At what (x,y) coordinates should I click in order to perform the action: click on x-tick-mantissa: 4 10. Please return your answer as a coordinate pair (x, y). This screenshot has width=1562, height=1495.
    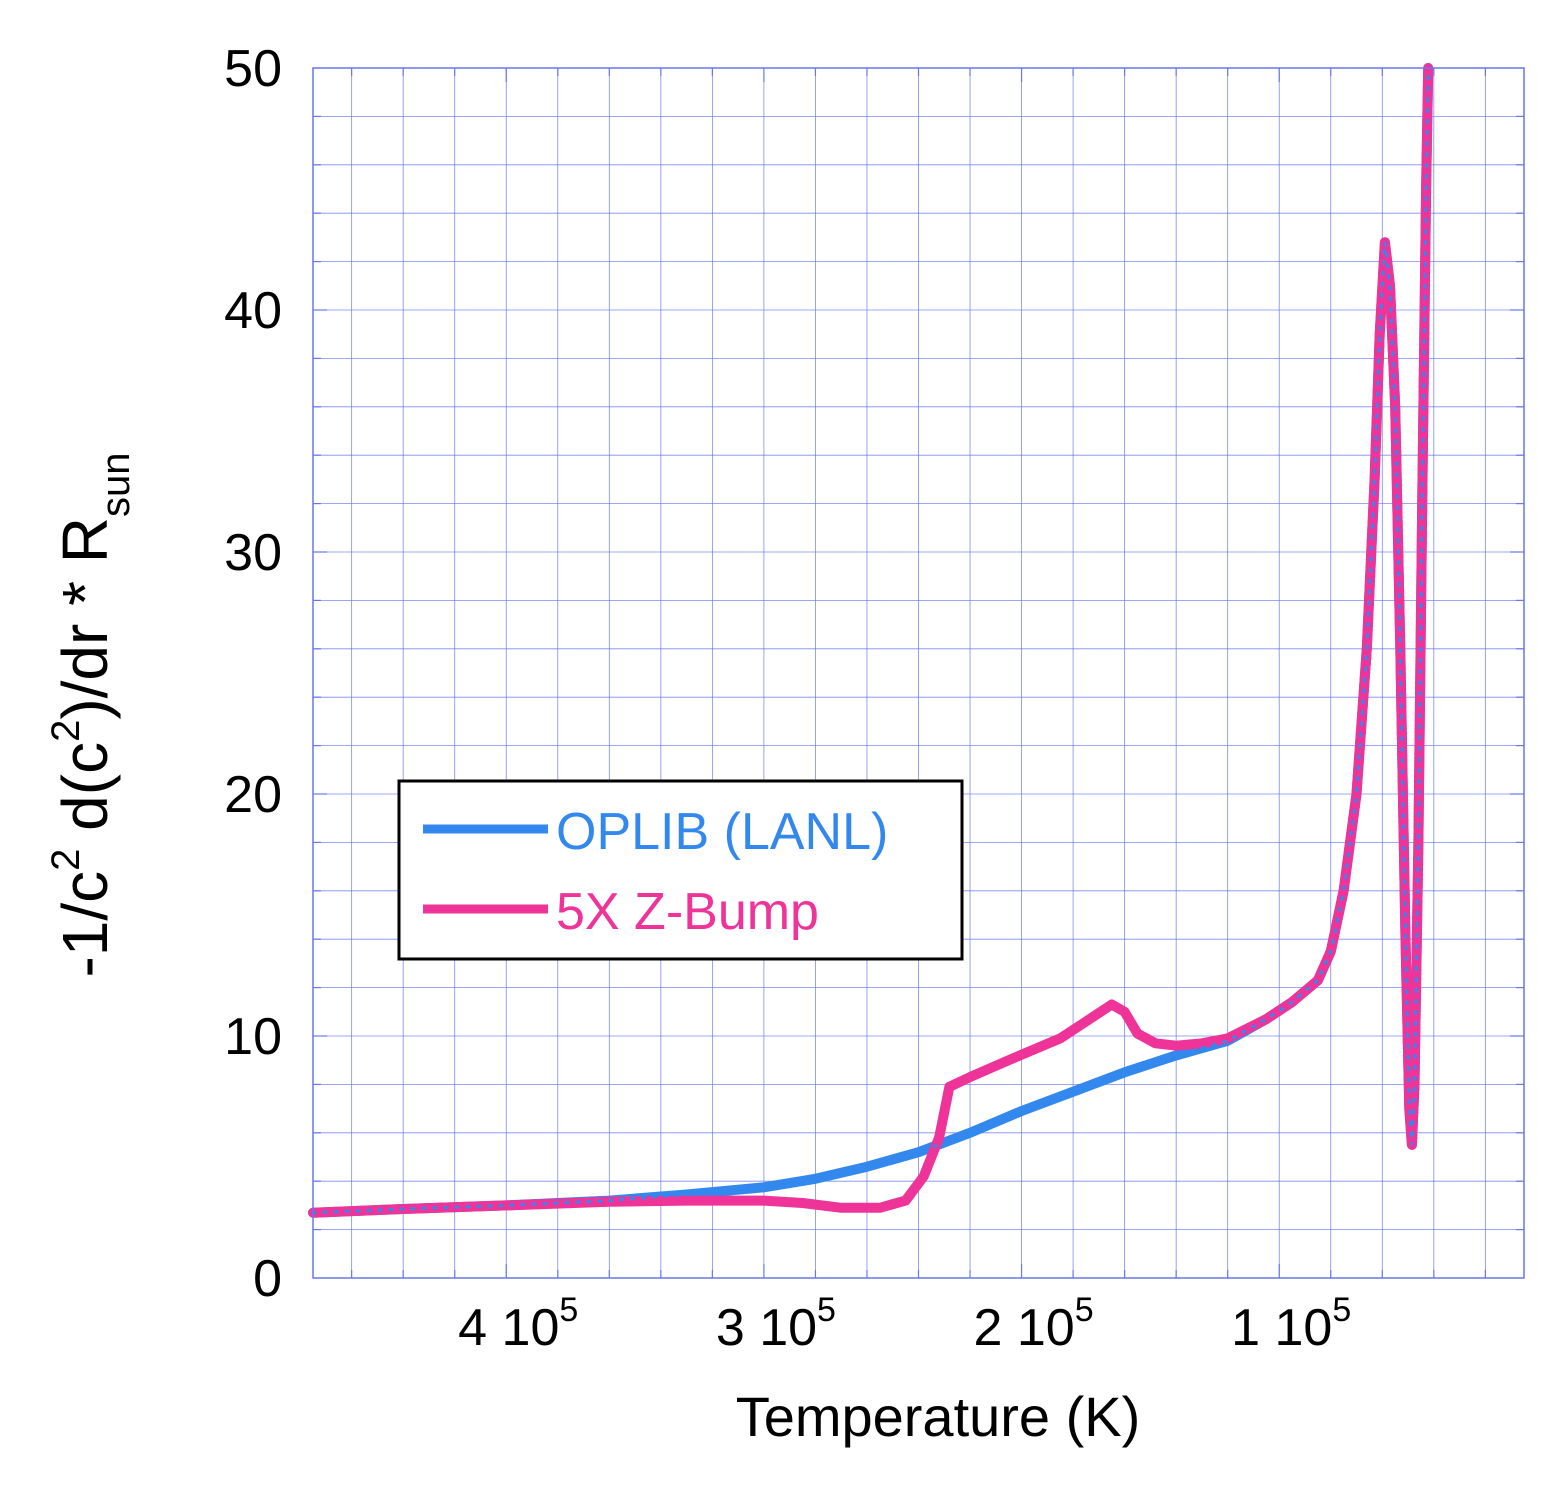
    Looking at the image, I should click on (508, 1328).